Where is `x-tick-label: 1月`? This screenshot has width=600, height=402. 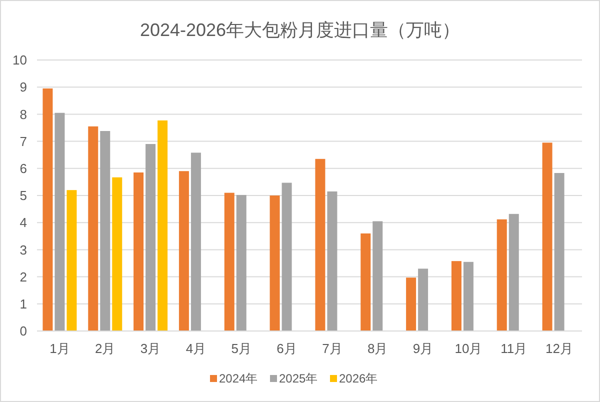 x-tick-label: 1月 is located at coordinates (60, 348).